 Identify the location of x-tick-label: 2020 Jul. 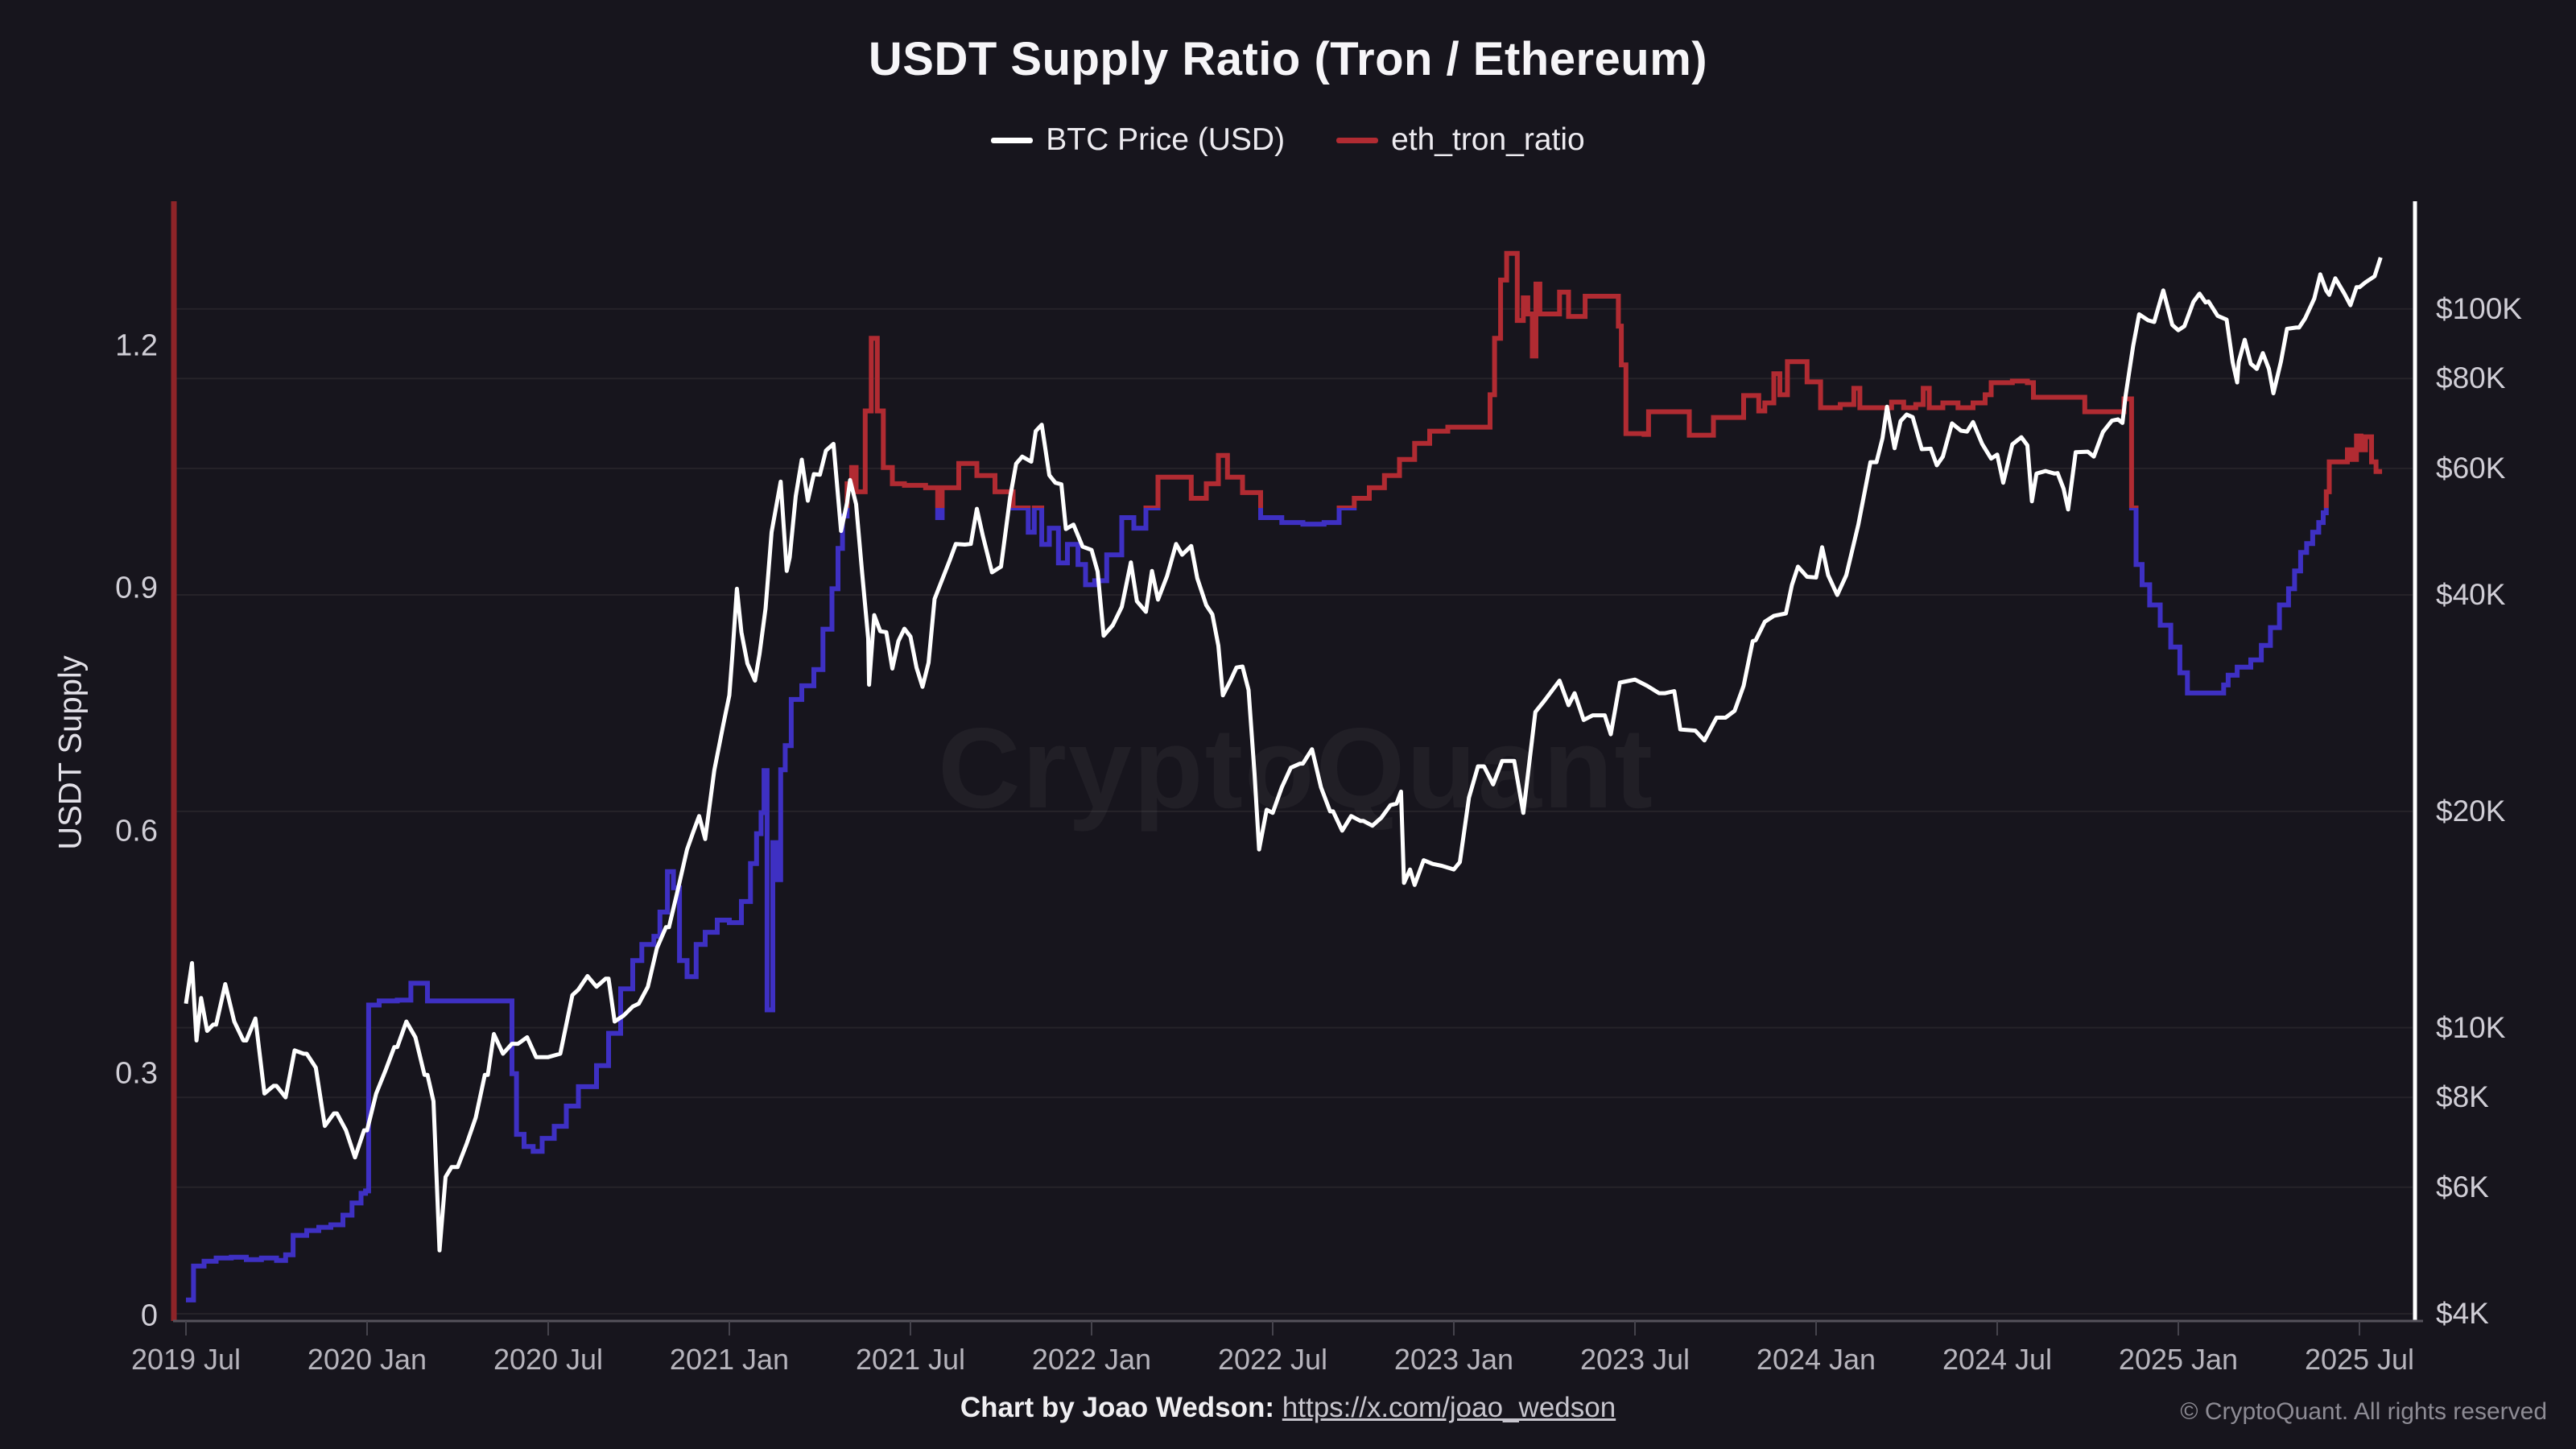
(548, 1359).